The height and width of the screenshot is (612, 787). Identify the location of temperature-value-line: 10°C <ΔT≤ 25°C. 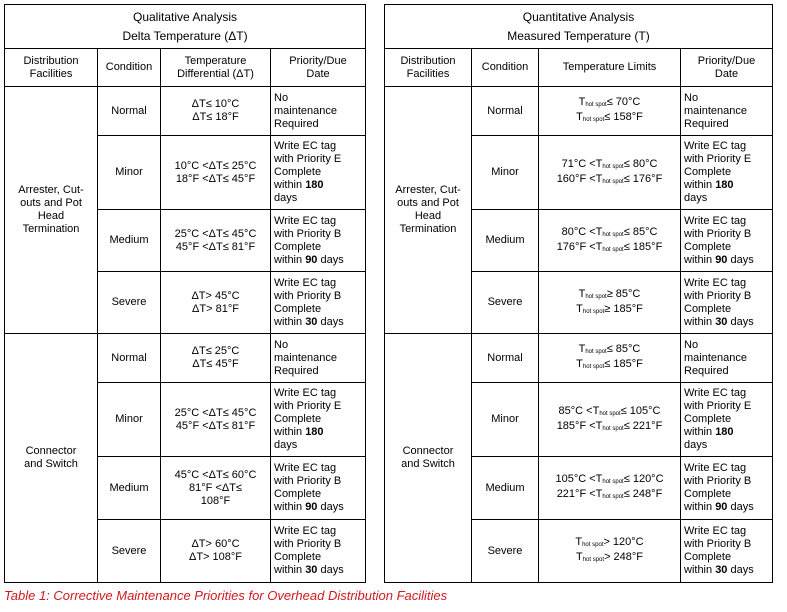
(215, 165).